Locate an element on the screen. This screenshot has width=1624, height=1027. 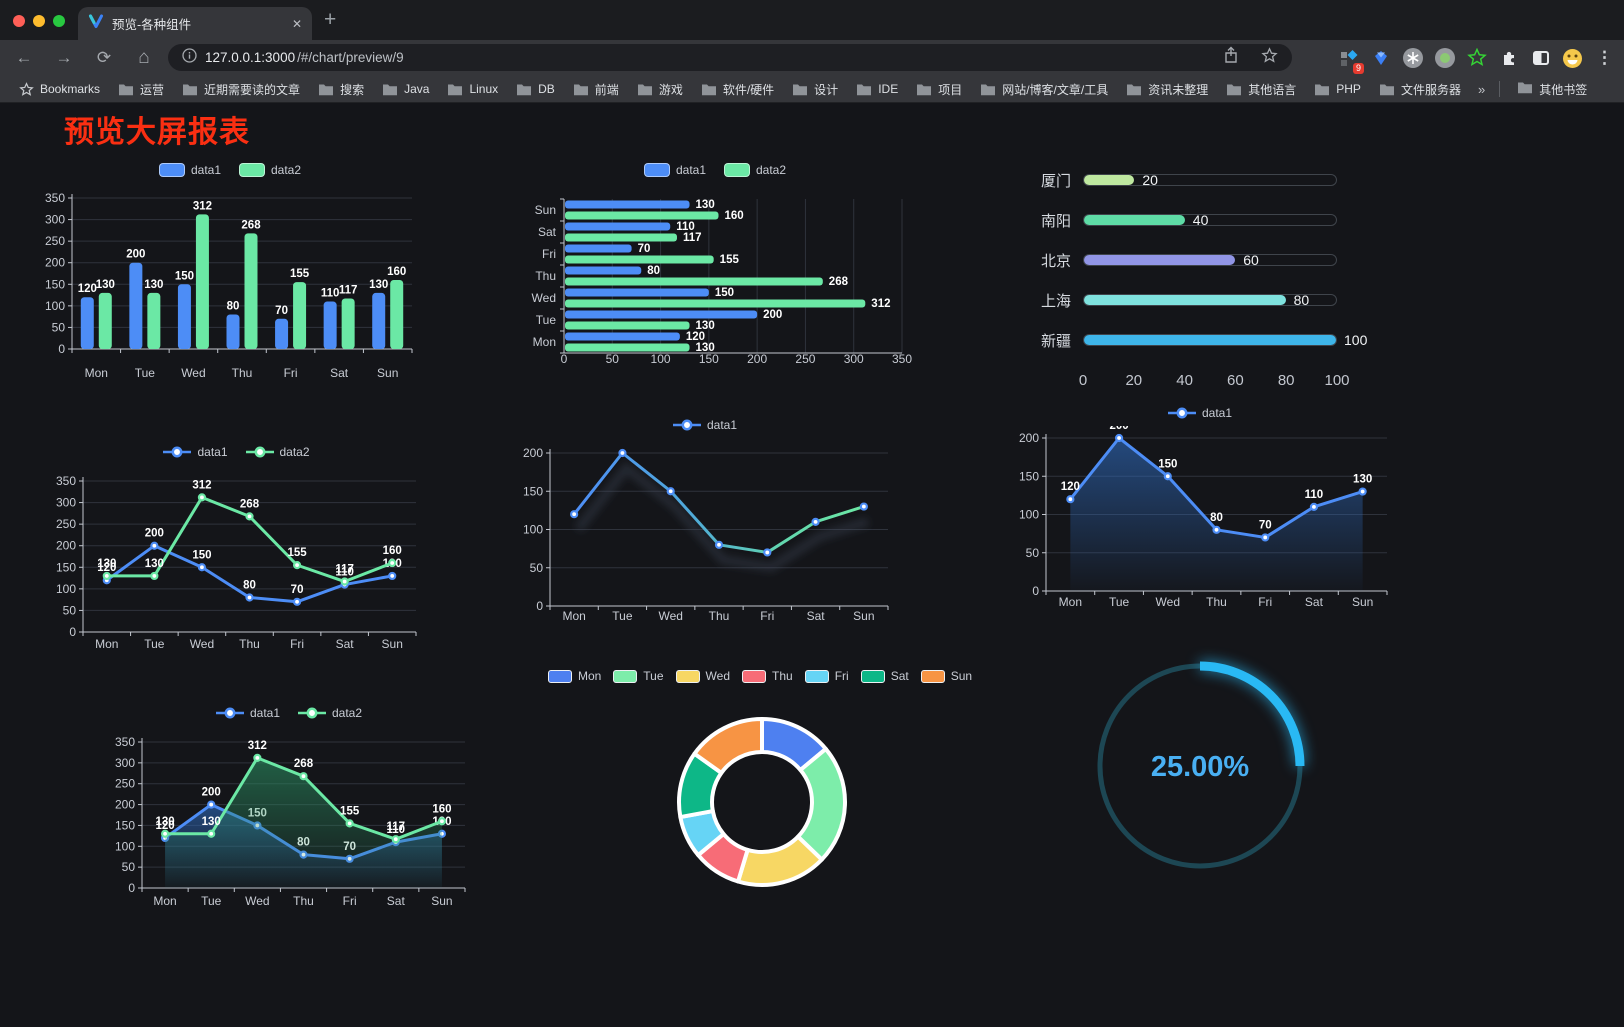
tab-close-icon: ✕ is located at coordinates (296, 23).